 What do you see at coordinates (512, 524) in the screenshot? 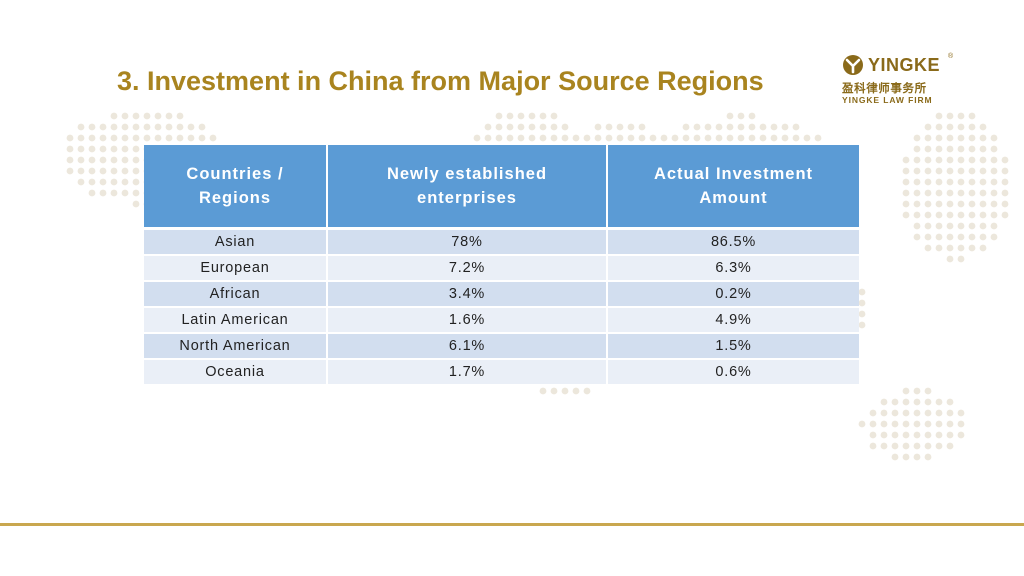
I see `footer-gold-rule` at bounding box center [512, 524].